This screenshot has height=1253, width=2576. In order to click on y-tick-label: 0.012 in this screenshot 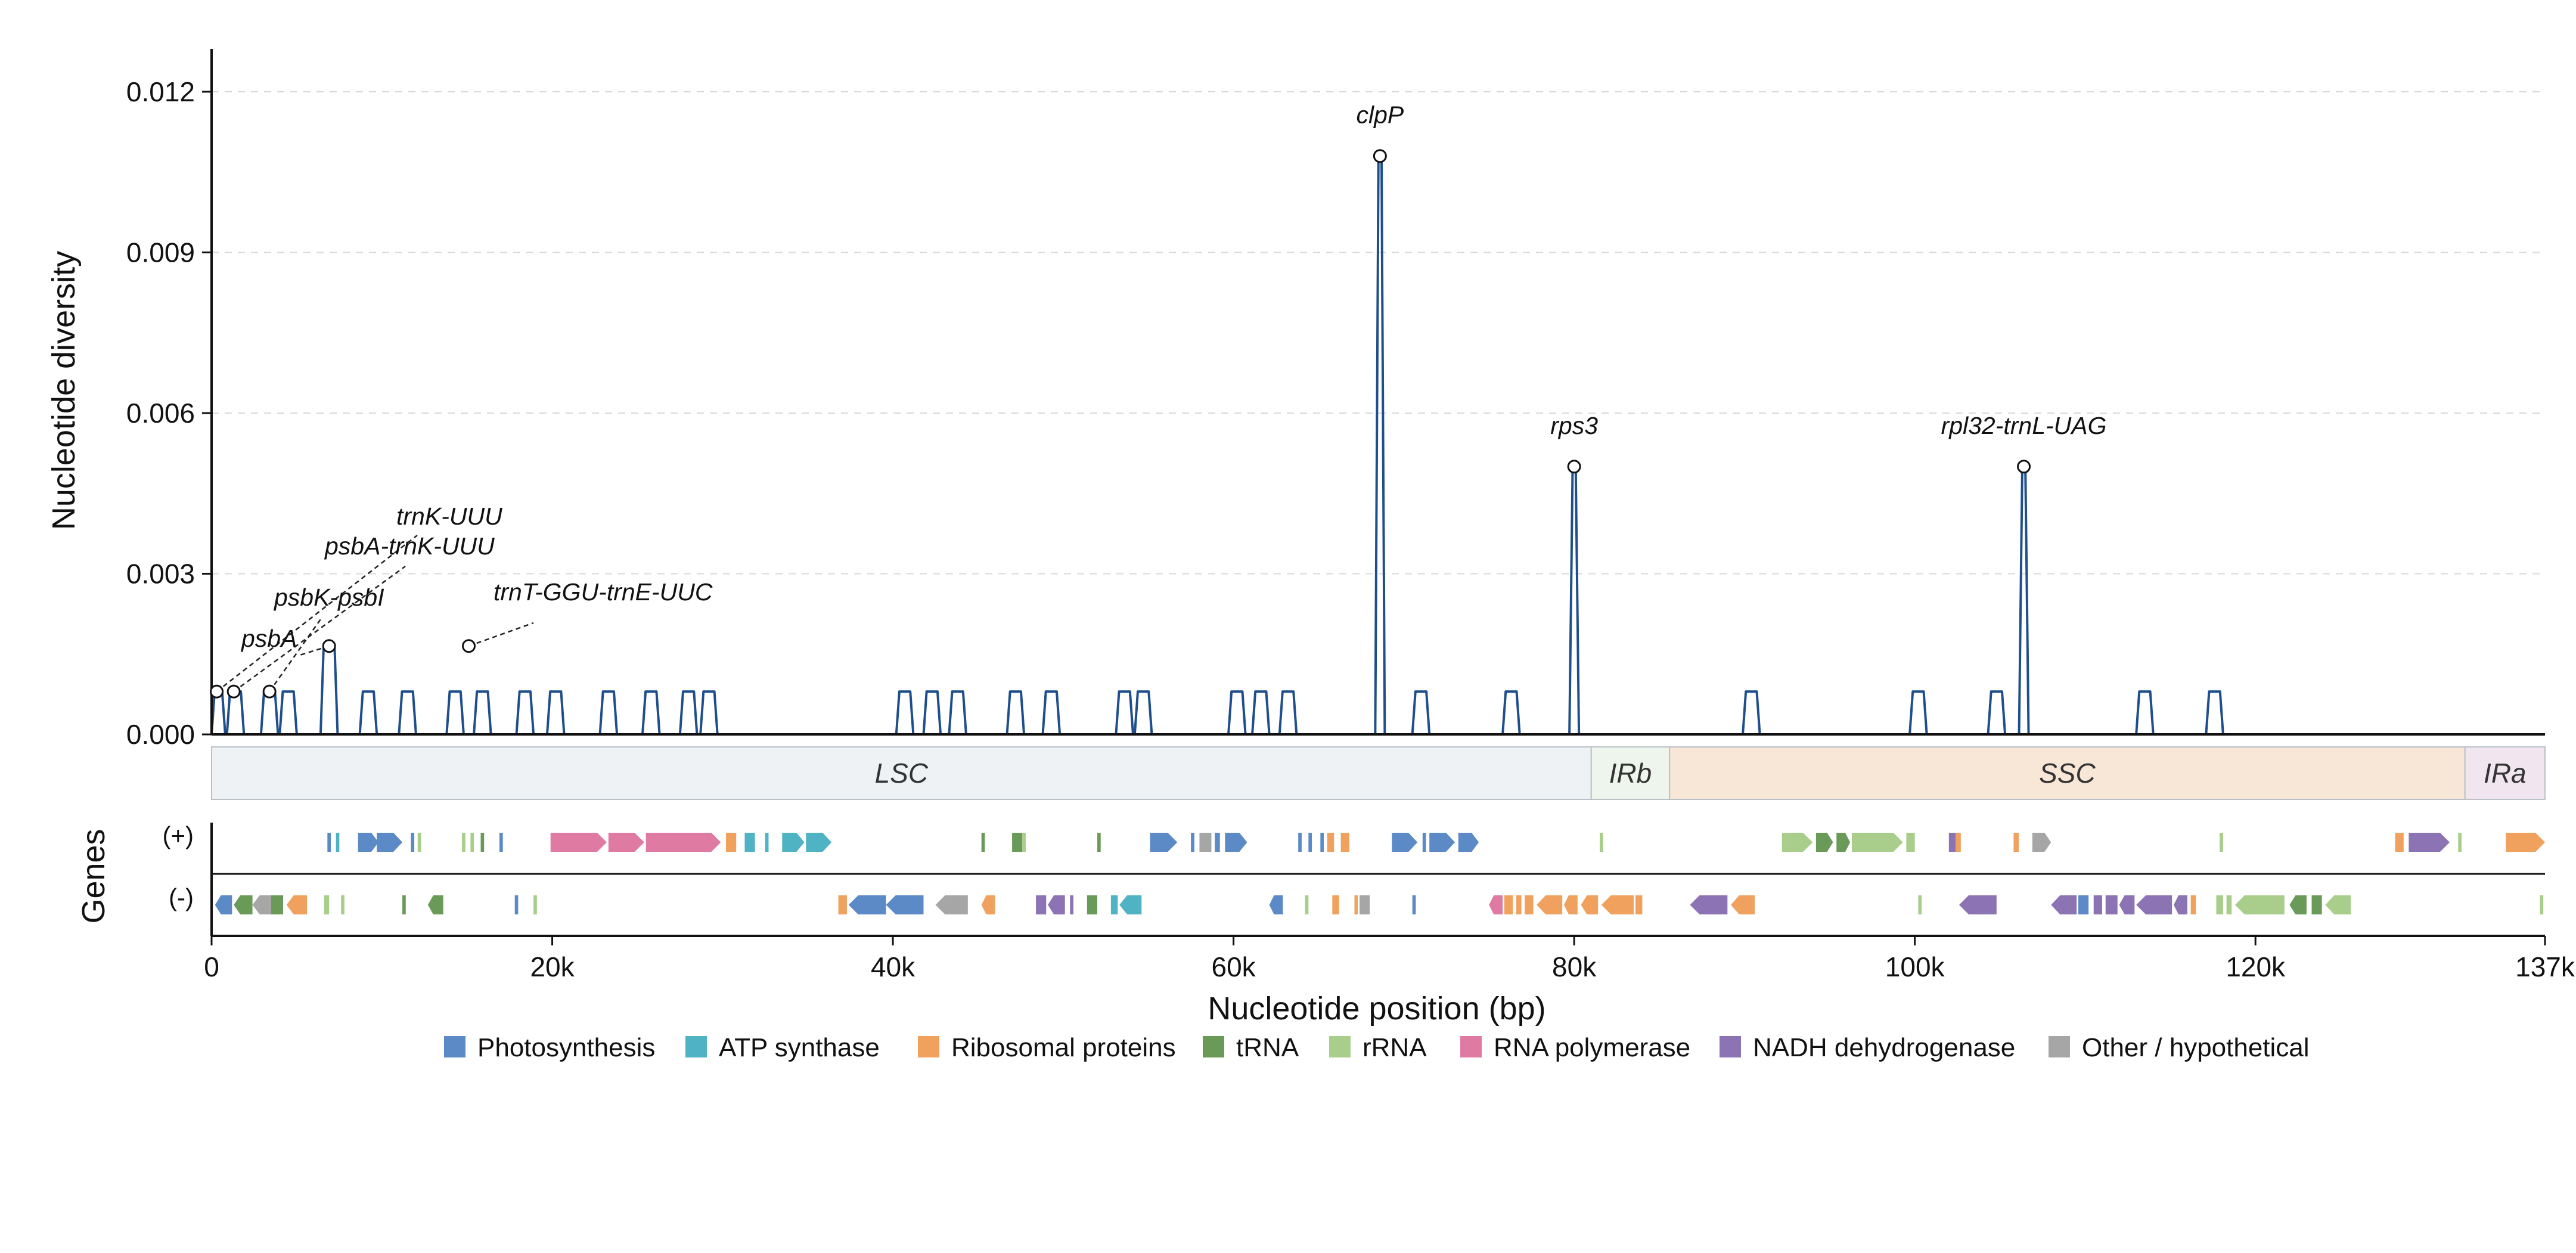, I will do `click(161, 91)`.